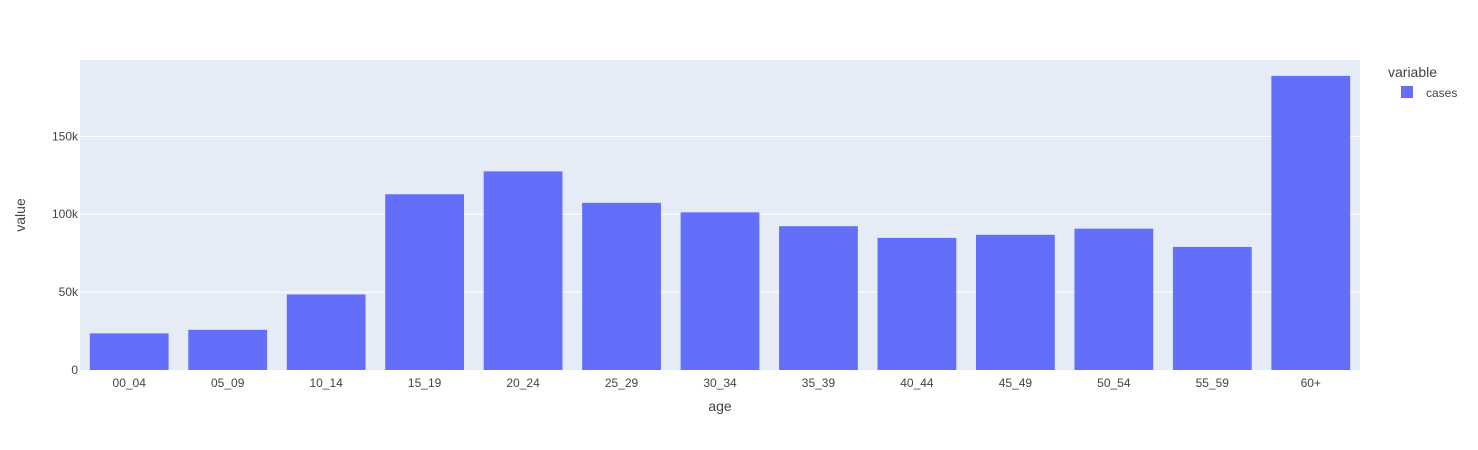 The width and height of the screenshot is (1478, 450). Describe the element at coordinates (65, 253) in the screenshot. I see `y-axis-ticks: 0 50k 100k 150k` at that location.